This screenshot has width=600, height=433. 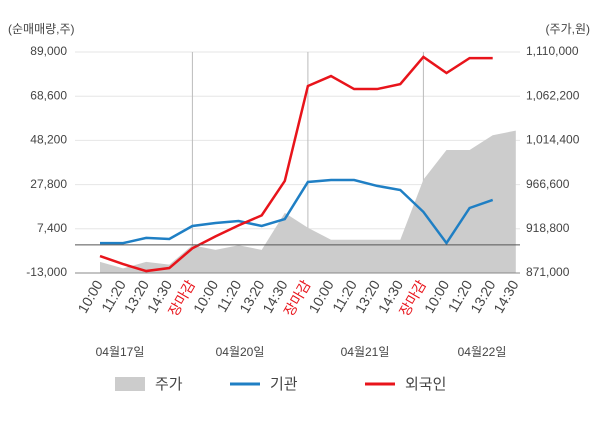 What do you see at coordinates (568, 29) in the screenshot?
I see `y2-axis-label: (주가,원)` at bounding box center [568, 29].